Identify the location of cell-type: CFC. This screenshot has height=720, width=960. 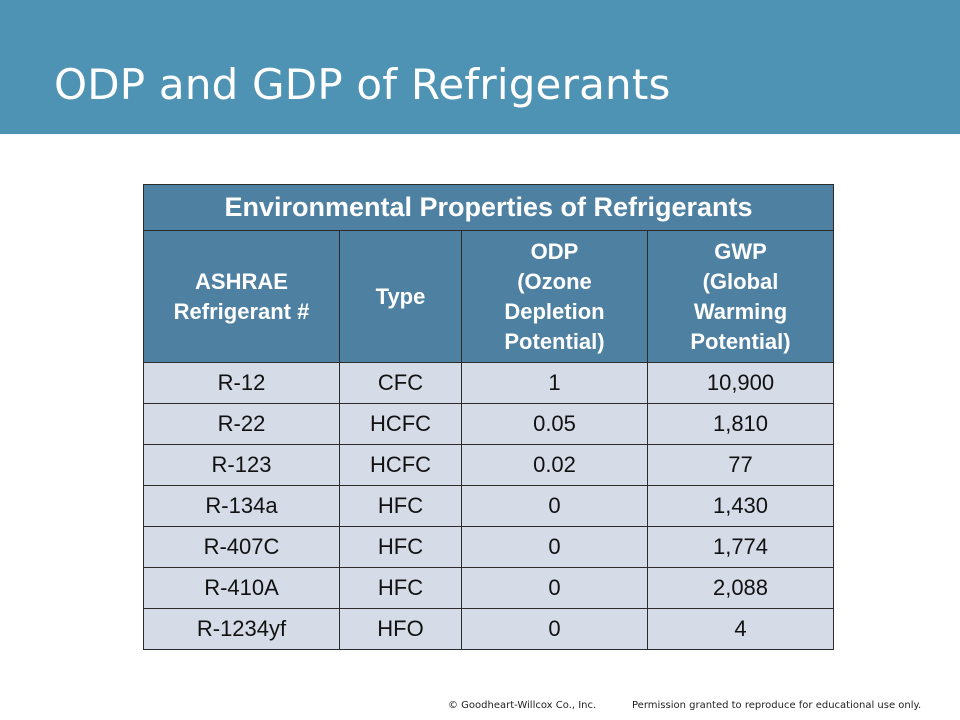
(400, 383).